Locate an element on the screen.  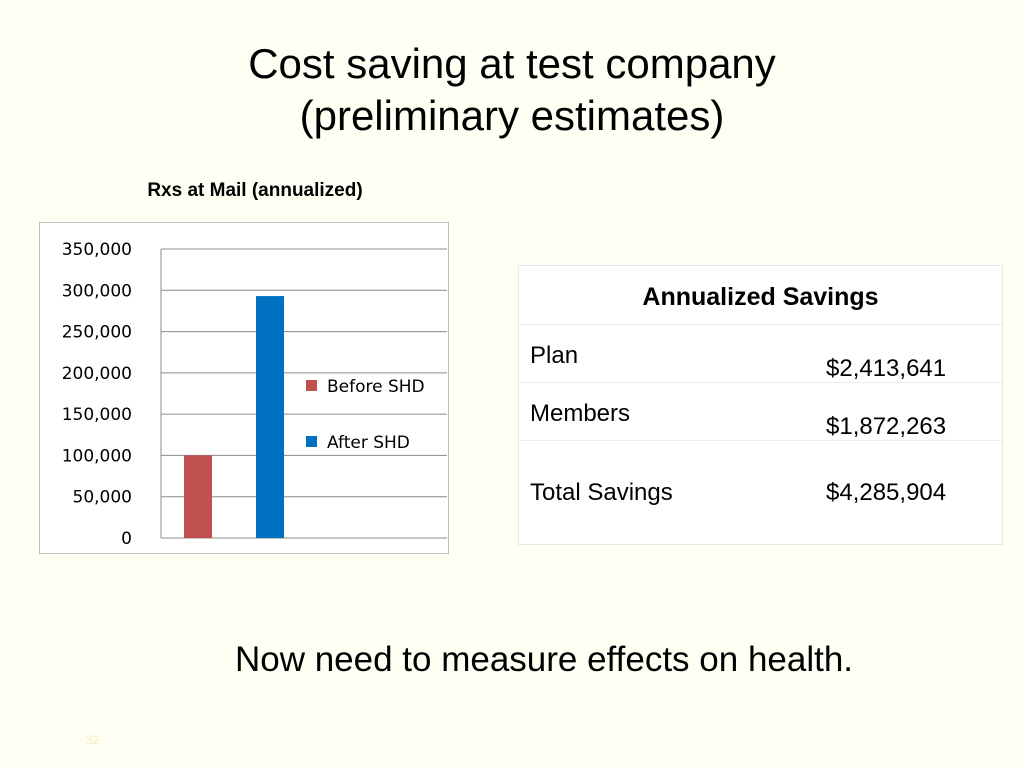
legend-label: Before SHD is located at coordinates (376, 387).